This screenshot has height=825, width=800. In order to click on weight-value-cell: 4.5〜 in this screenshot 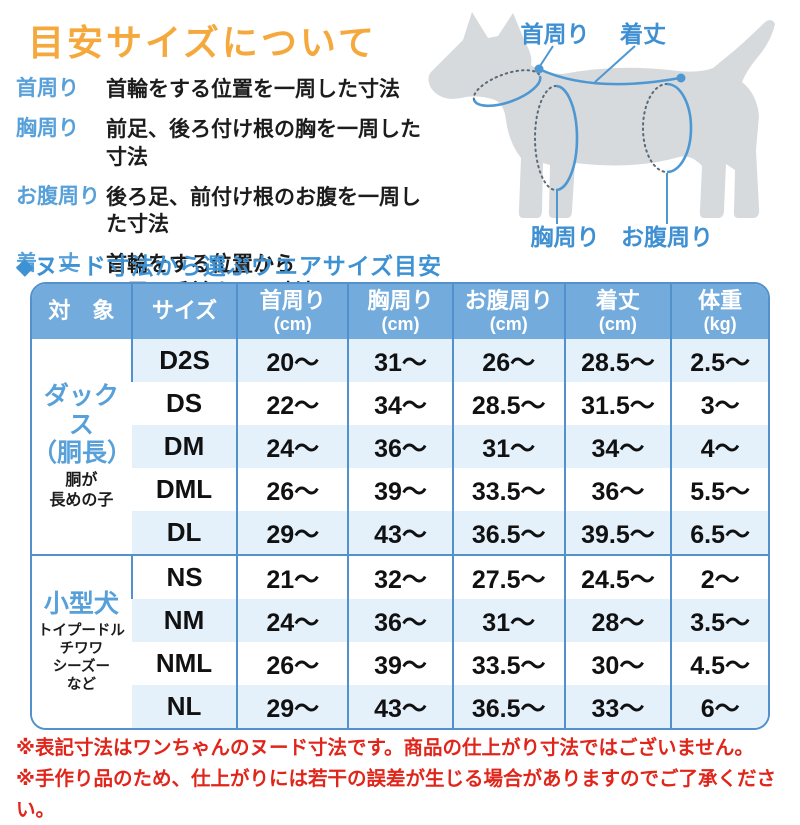, I will do `click(719, 663)`.